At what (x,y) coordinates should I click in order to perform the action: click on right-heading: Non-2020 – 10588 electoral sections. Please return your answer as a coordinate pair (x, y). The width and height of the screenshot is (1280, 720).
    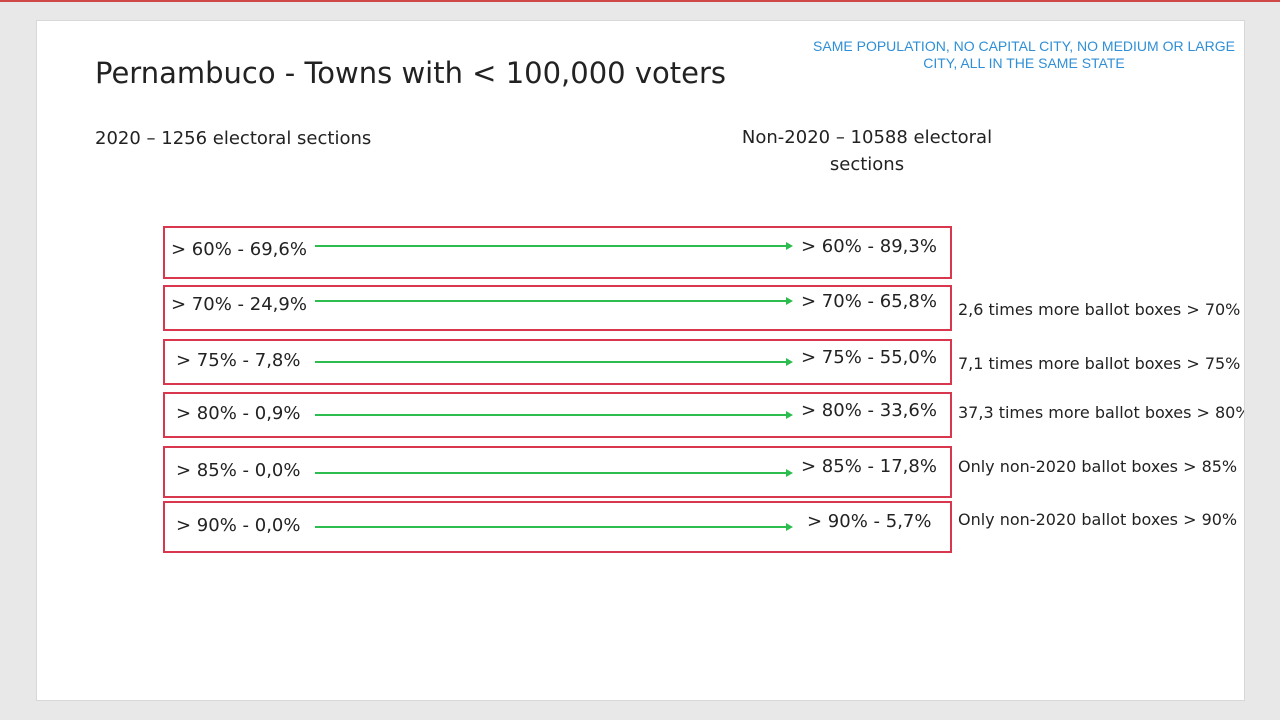
    Looking at the image, I should click on (867, 151).